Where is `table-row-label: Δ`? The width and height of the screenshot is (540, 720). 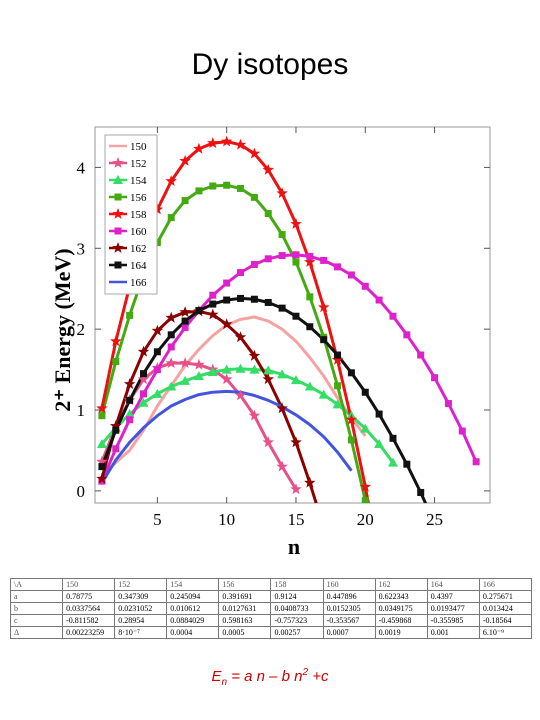
table-row-label: Δ is located at coordinates (36, 632).